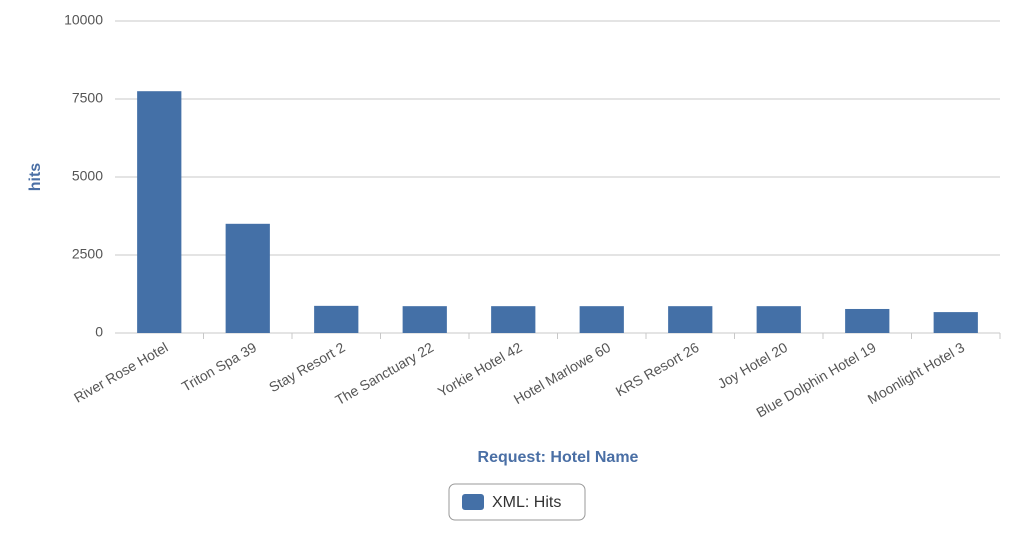 This screenshot has height=536, width=1024. Describe the element at coordinates (87, 98) in the screenshot. I see `y-tick-label: 7500` at that location.